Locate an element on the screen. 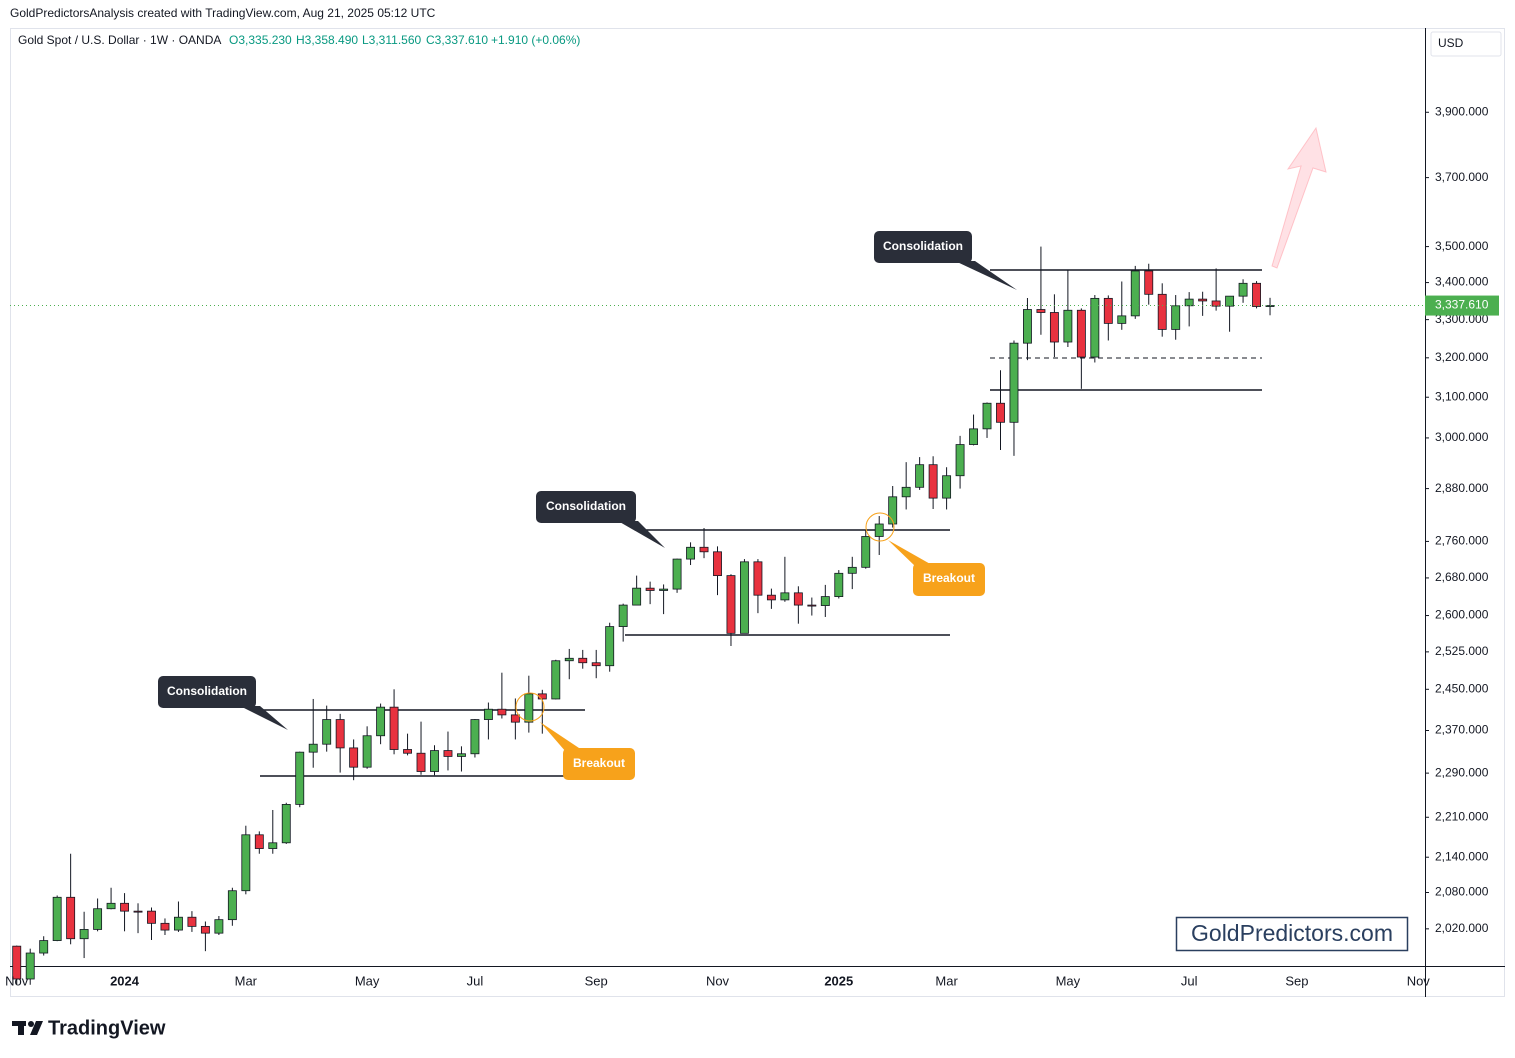 Image resolution: width=1515 pixels, height=1058 pixels. ohlc-close: C3,337.610 is located at coordinates (457, 40).